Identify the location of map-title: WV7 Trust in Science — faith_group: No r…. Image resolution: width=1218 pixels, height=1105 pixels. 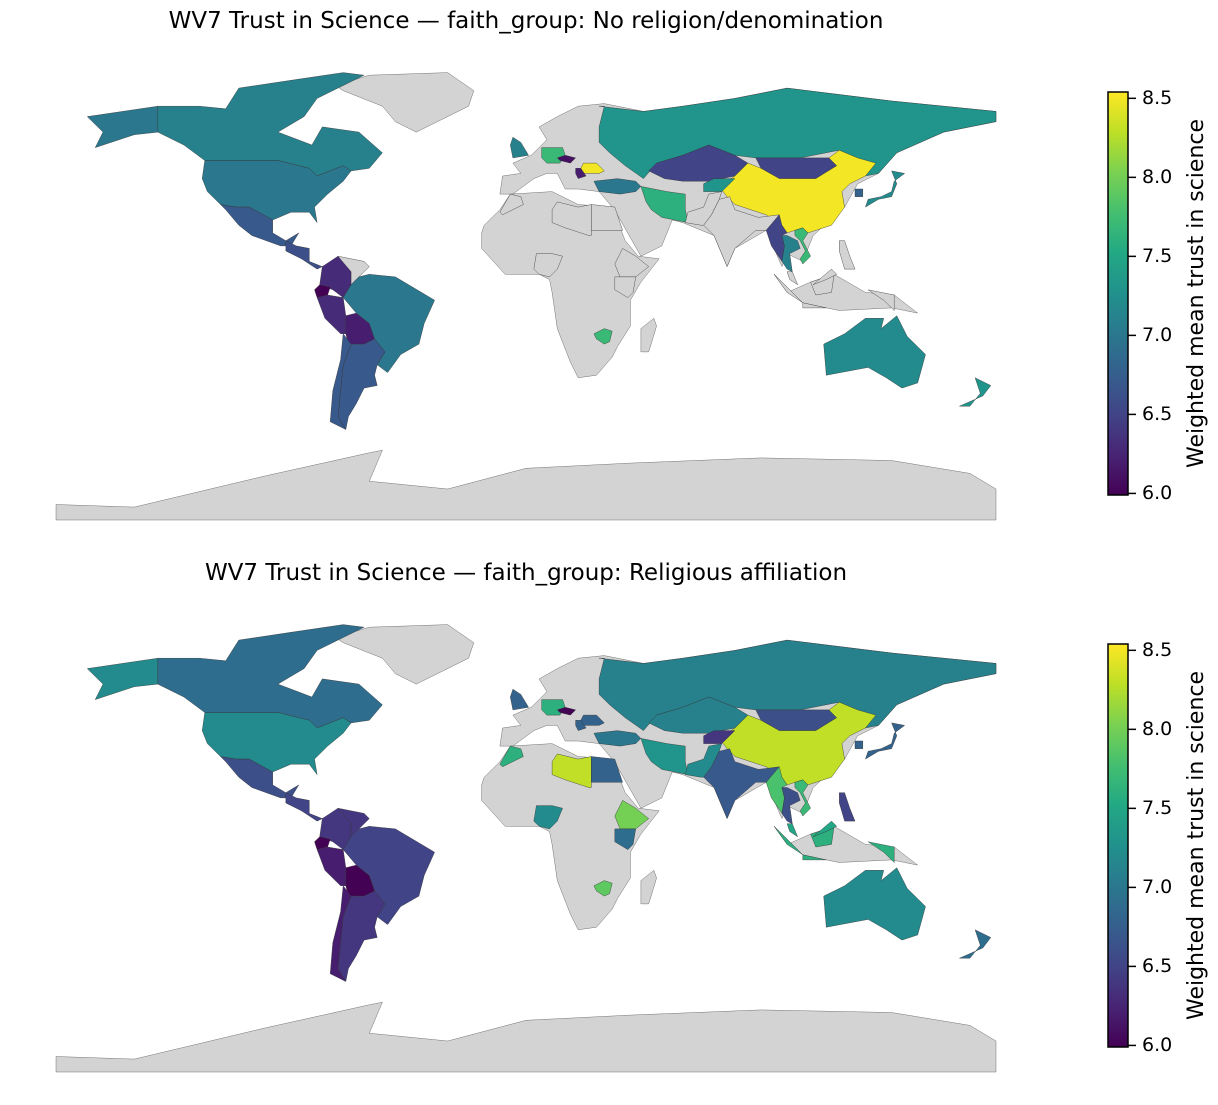
(526, 21).